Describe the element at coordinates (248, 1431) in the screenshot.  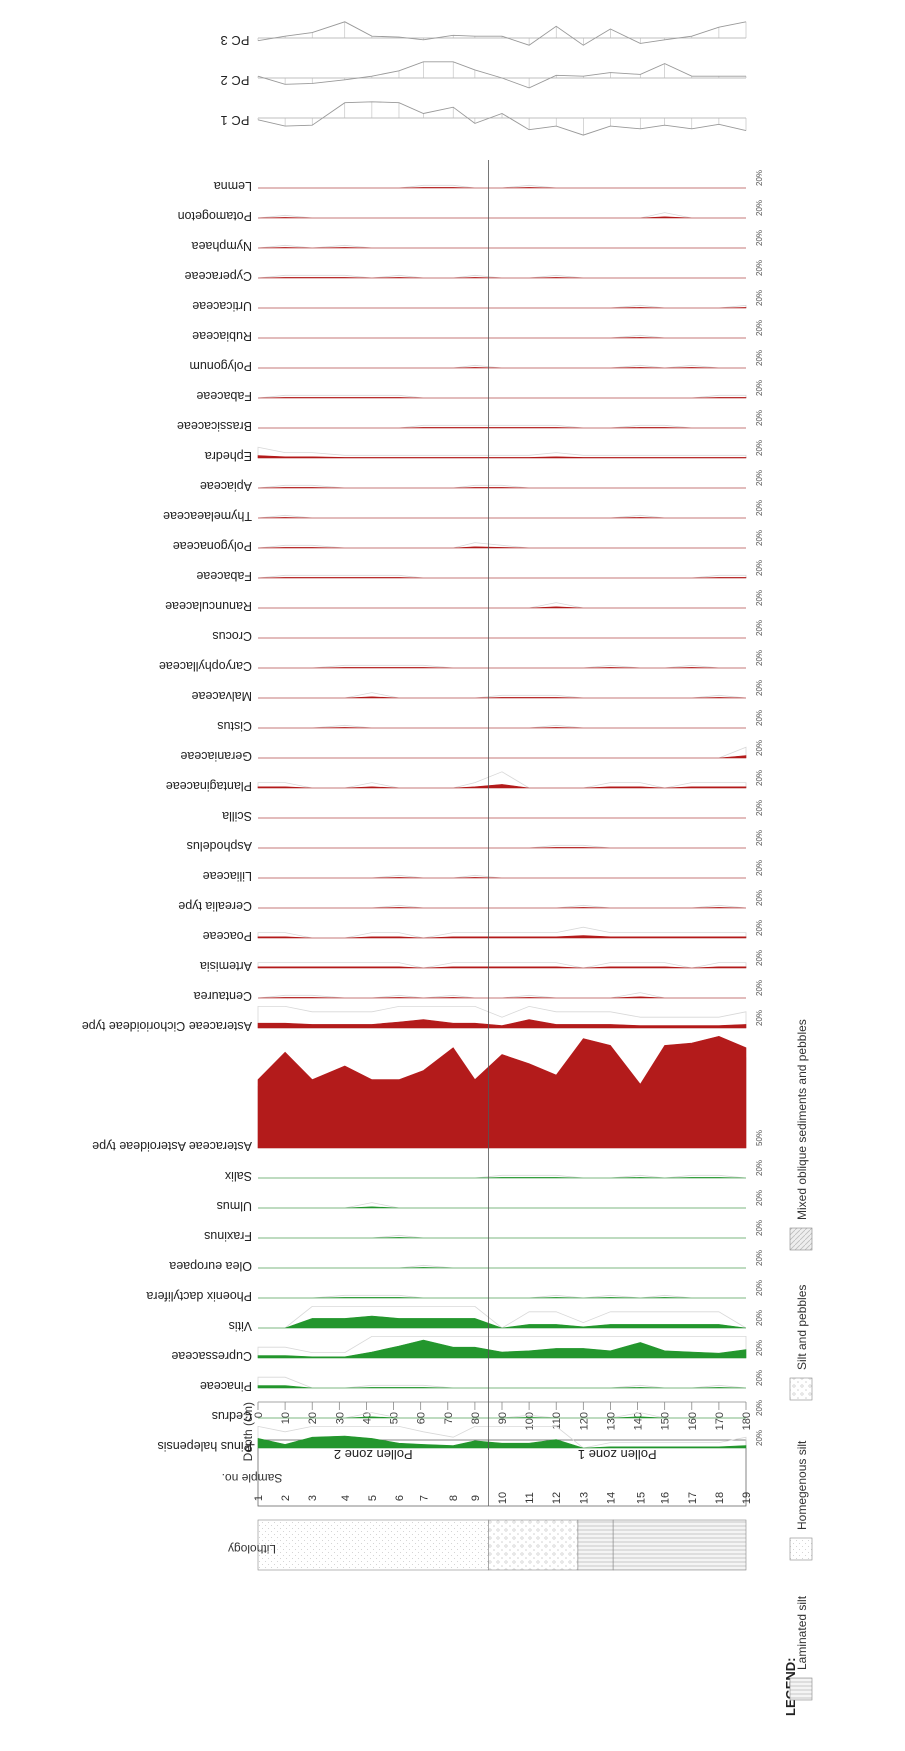
I see `depth-axis-title: Depth (cm)` at that location.